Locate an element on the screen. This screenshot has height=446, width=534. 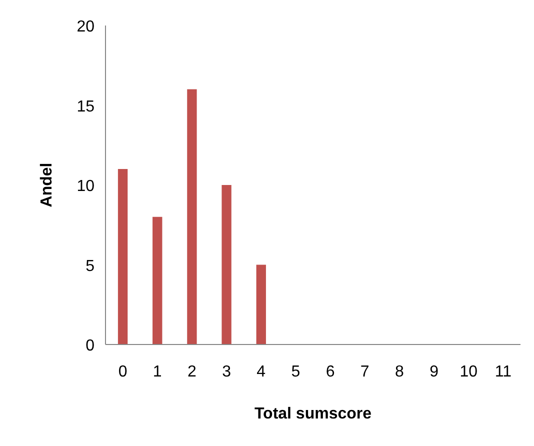
x-tick-label: 0 is located at coordinates (123, 372).